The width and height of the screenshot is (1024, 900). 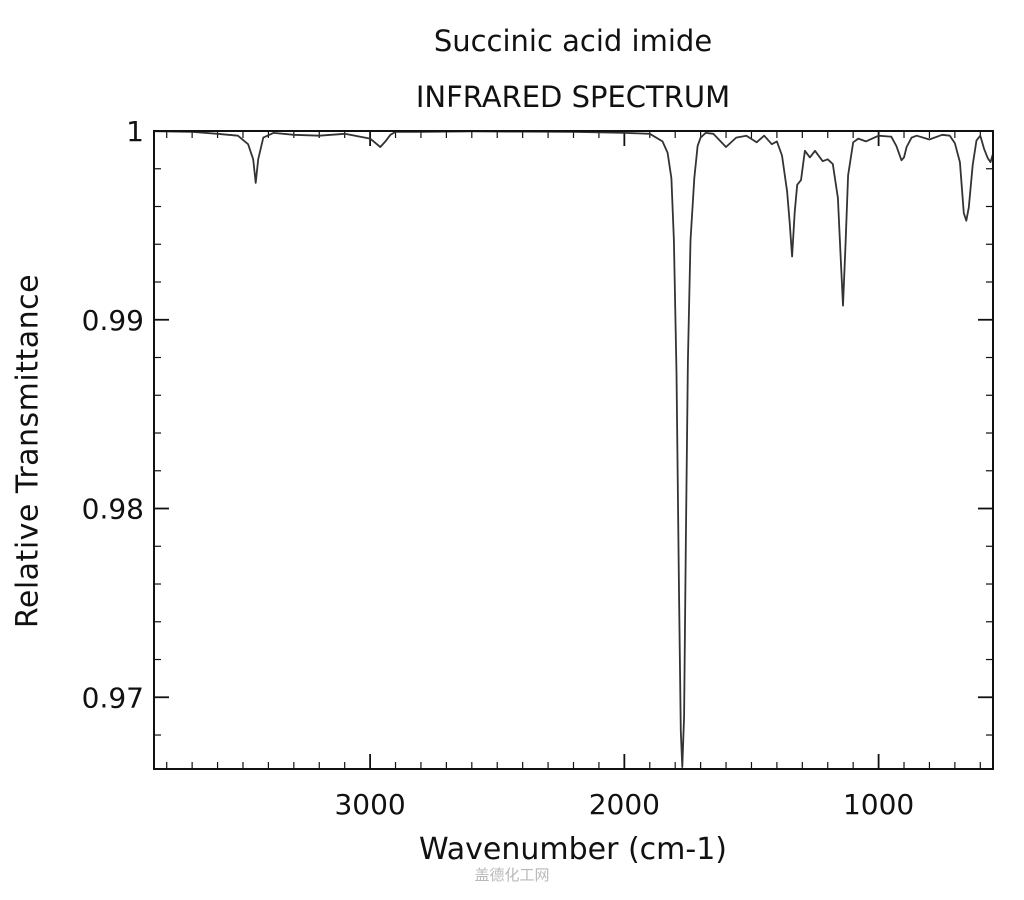 I want to click on x-tick-label: 3000, so click(x=369, y=804).